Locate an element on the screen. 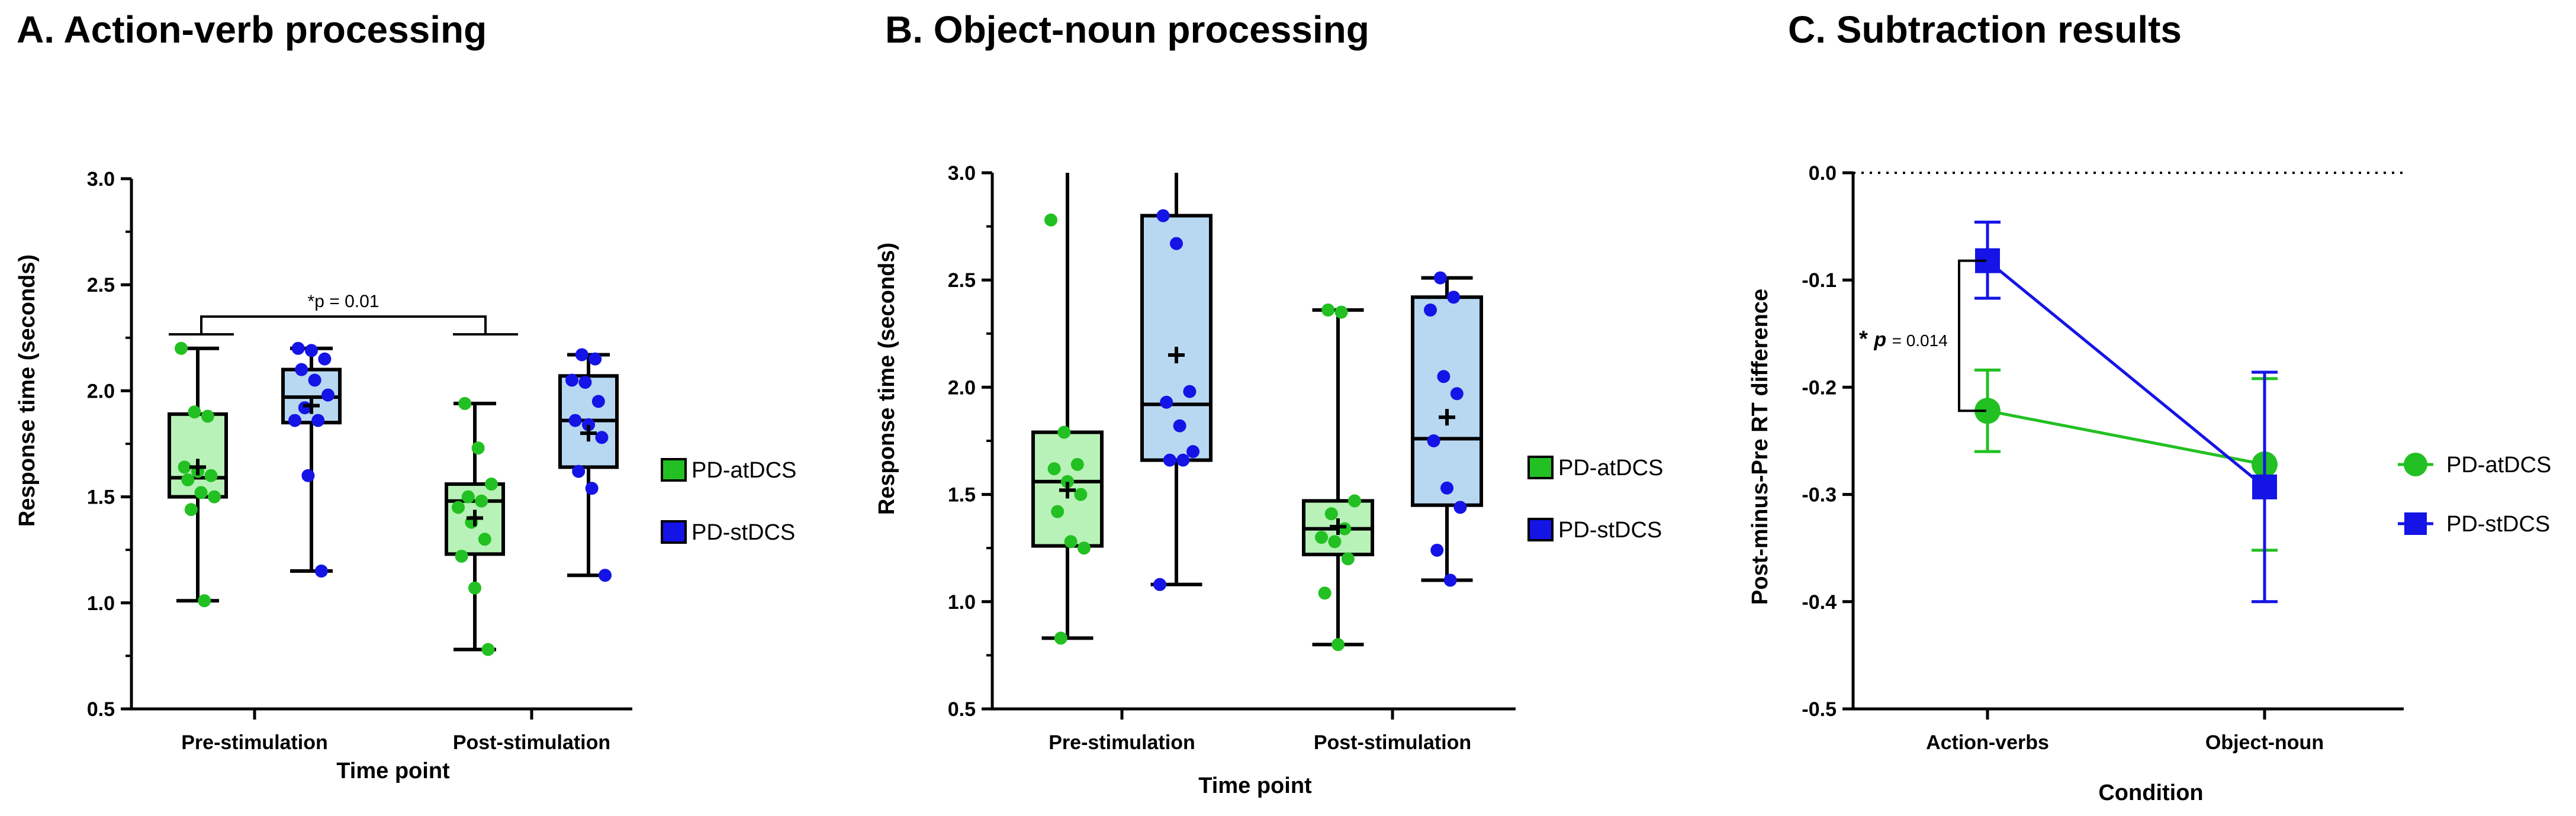  significance-bracket is located at coordinates (1972, 335).